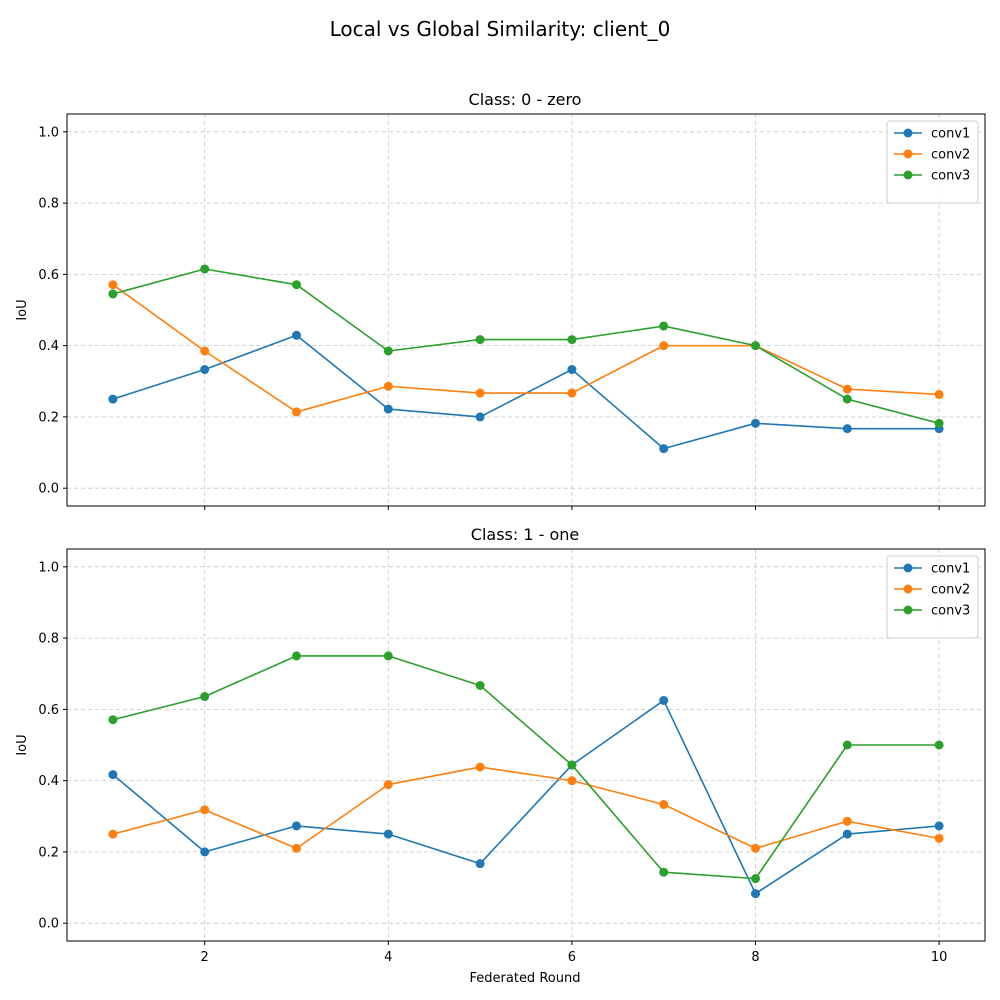 This screenshot has height=1000, width=1000. I want to click on x-tick-label: 8, so click(755, 957).